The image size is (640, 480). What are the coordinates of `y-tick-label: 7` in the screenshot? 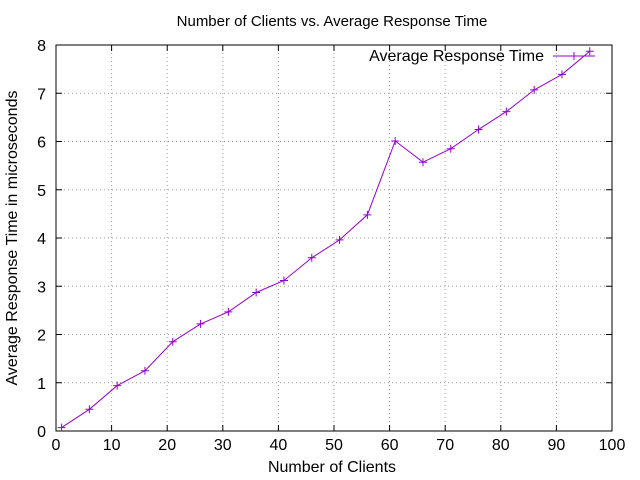 It's located at (41, 94).